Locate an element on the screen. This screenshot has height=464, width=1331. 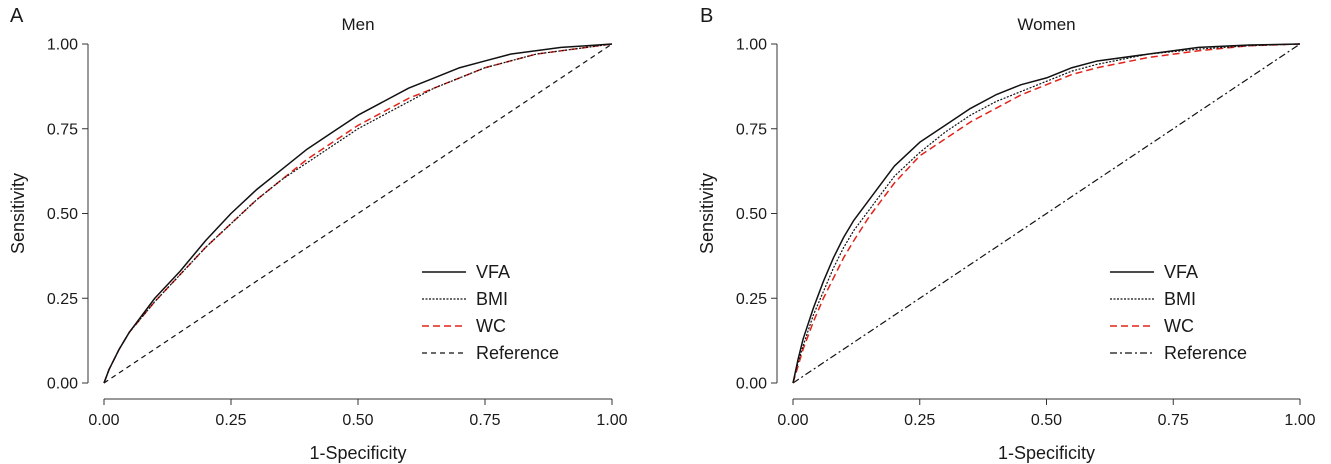
chart-title: Women is located at coordinates (1046, 24).